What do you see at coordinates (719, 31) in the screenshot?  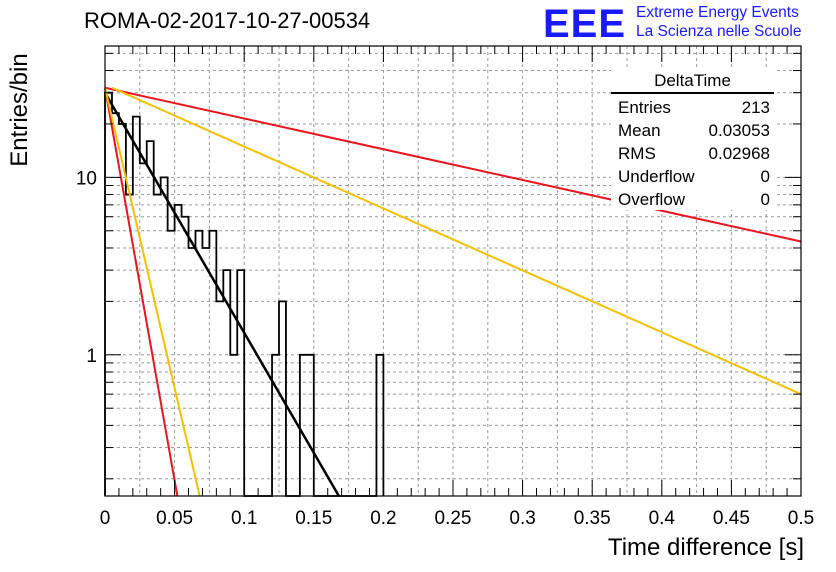 I see `logo-line-2: La Scienza nelle Scuole` at bounding box center [719, 31].